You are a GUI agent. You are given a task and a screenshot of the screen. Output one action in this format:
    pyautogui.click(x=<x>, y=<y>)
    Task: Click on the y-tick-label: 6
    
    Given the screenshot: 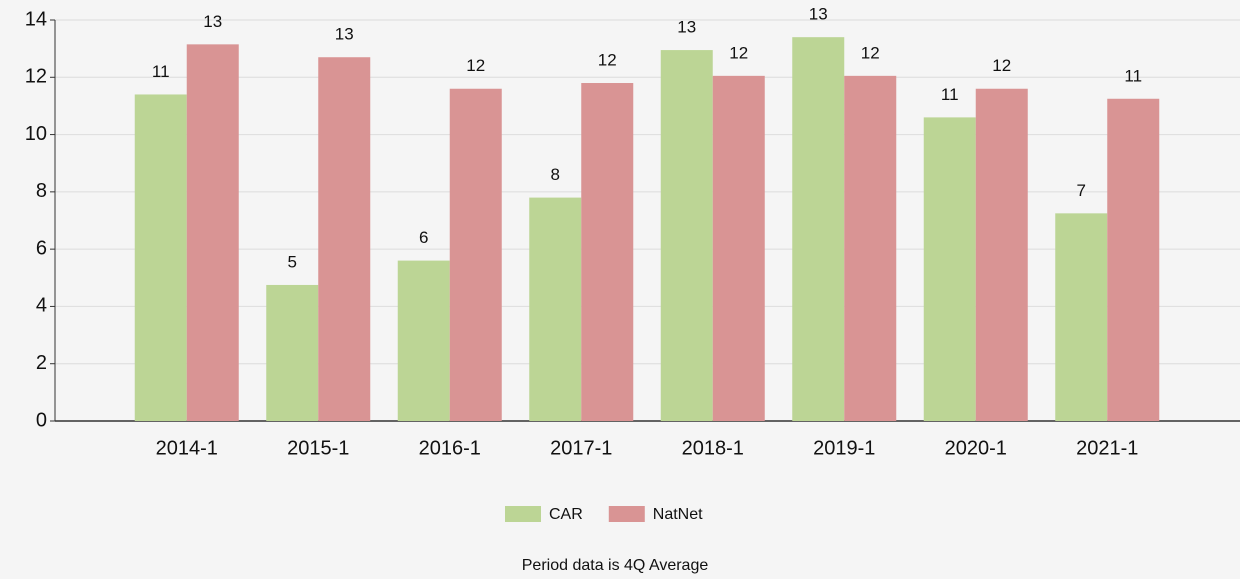 What is the action you would take?
    pyautogui.click(x=41, y=248)
    